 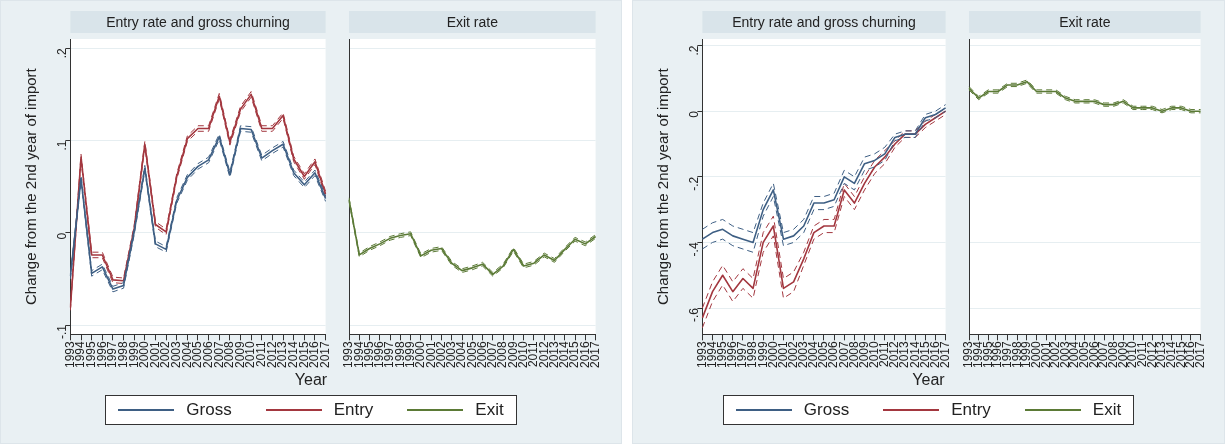 I want to click on x-tick-label: 2017, so click(x=324, y=354).